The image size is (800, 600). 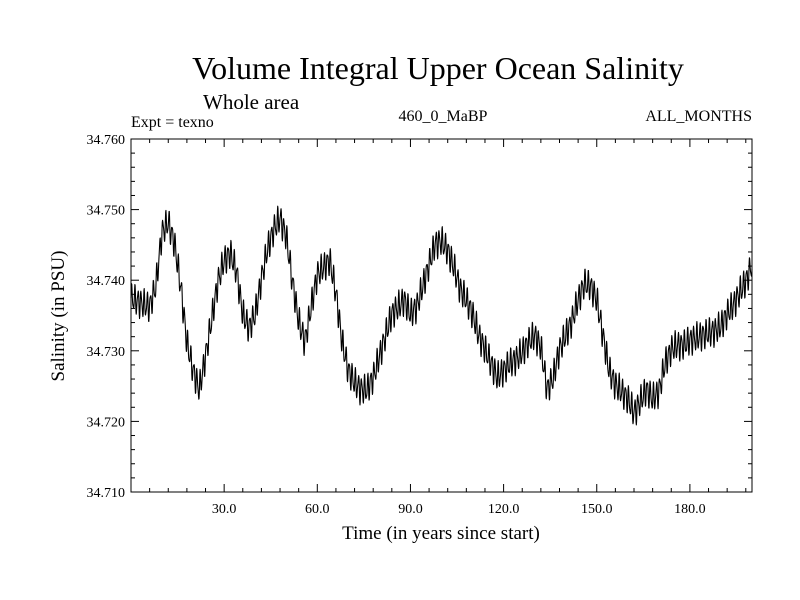 I want to click on x-tick-label: 150.0, so click(x=597, y=509).